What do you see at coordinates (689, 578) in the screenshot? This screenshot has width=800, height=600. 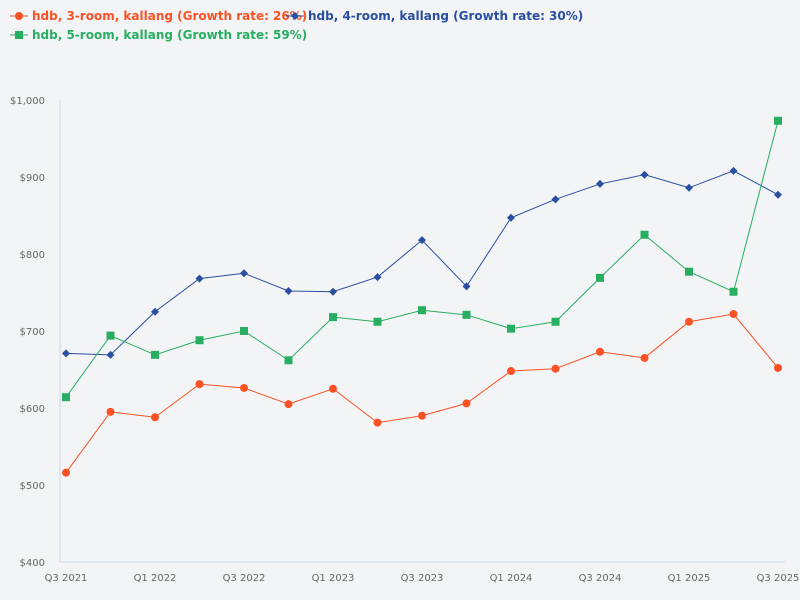 I see `x-tick-label: Q1 2025` at bounding box center [689, 578].